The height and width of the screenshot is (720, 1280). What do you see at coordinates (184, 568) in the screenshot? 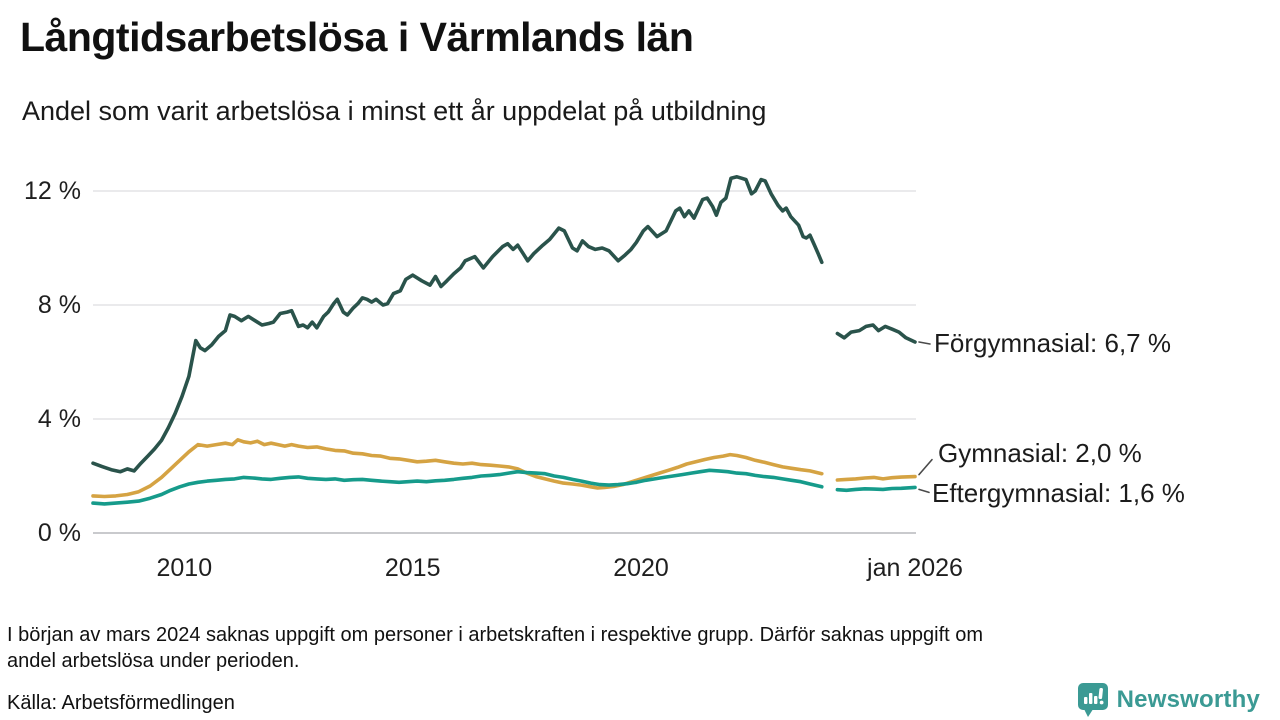
I see `svg-text: 2010` at bounding box center [184, 568].